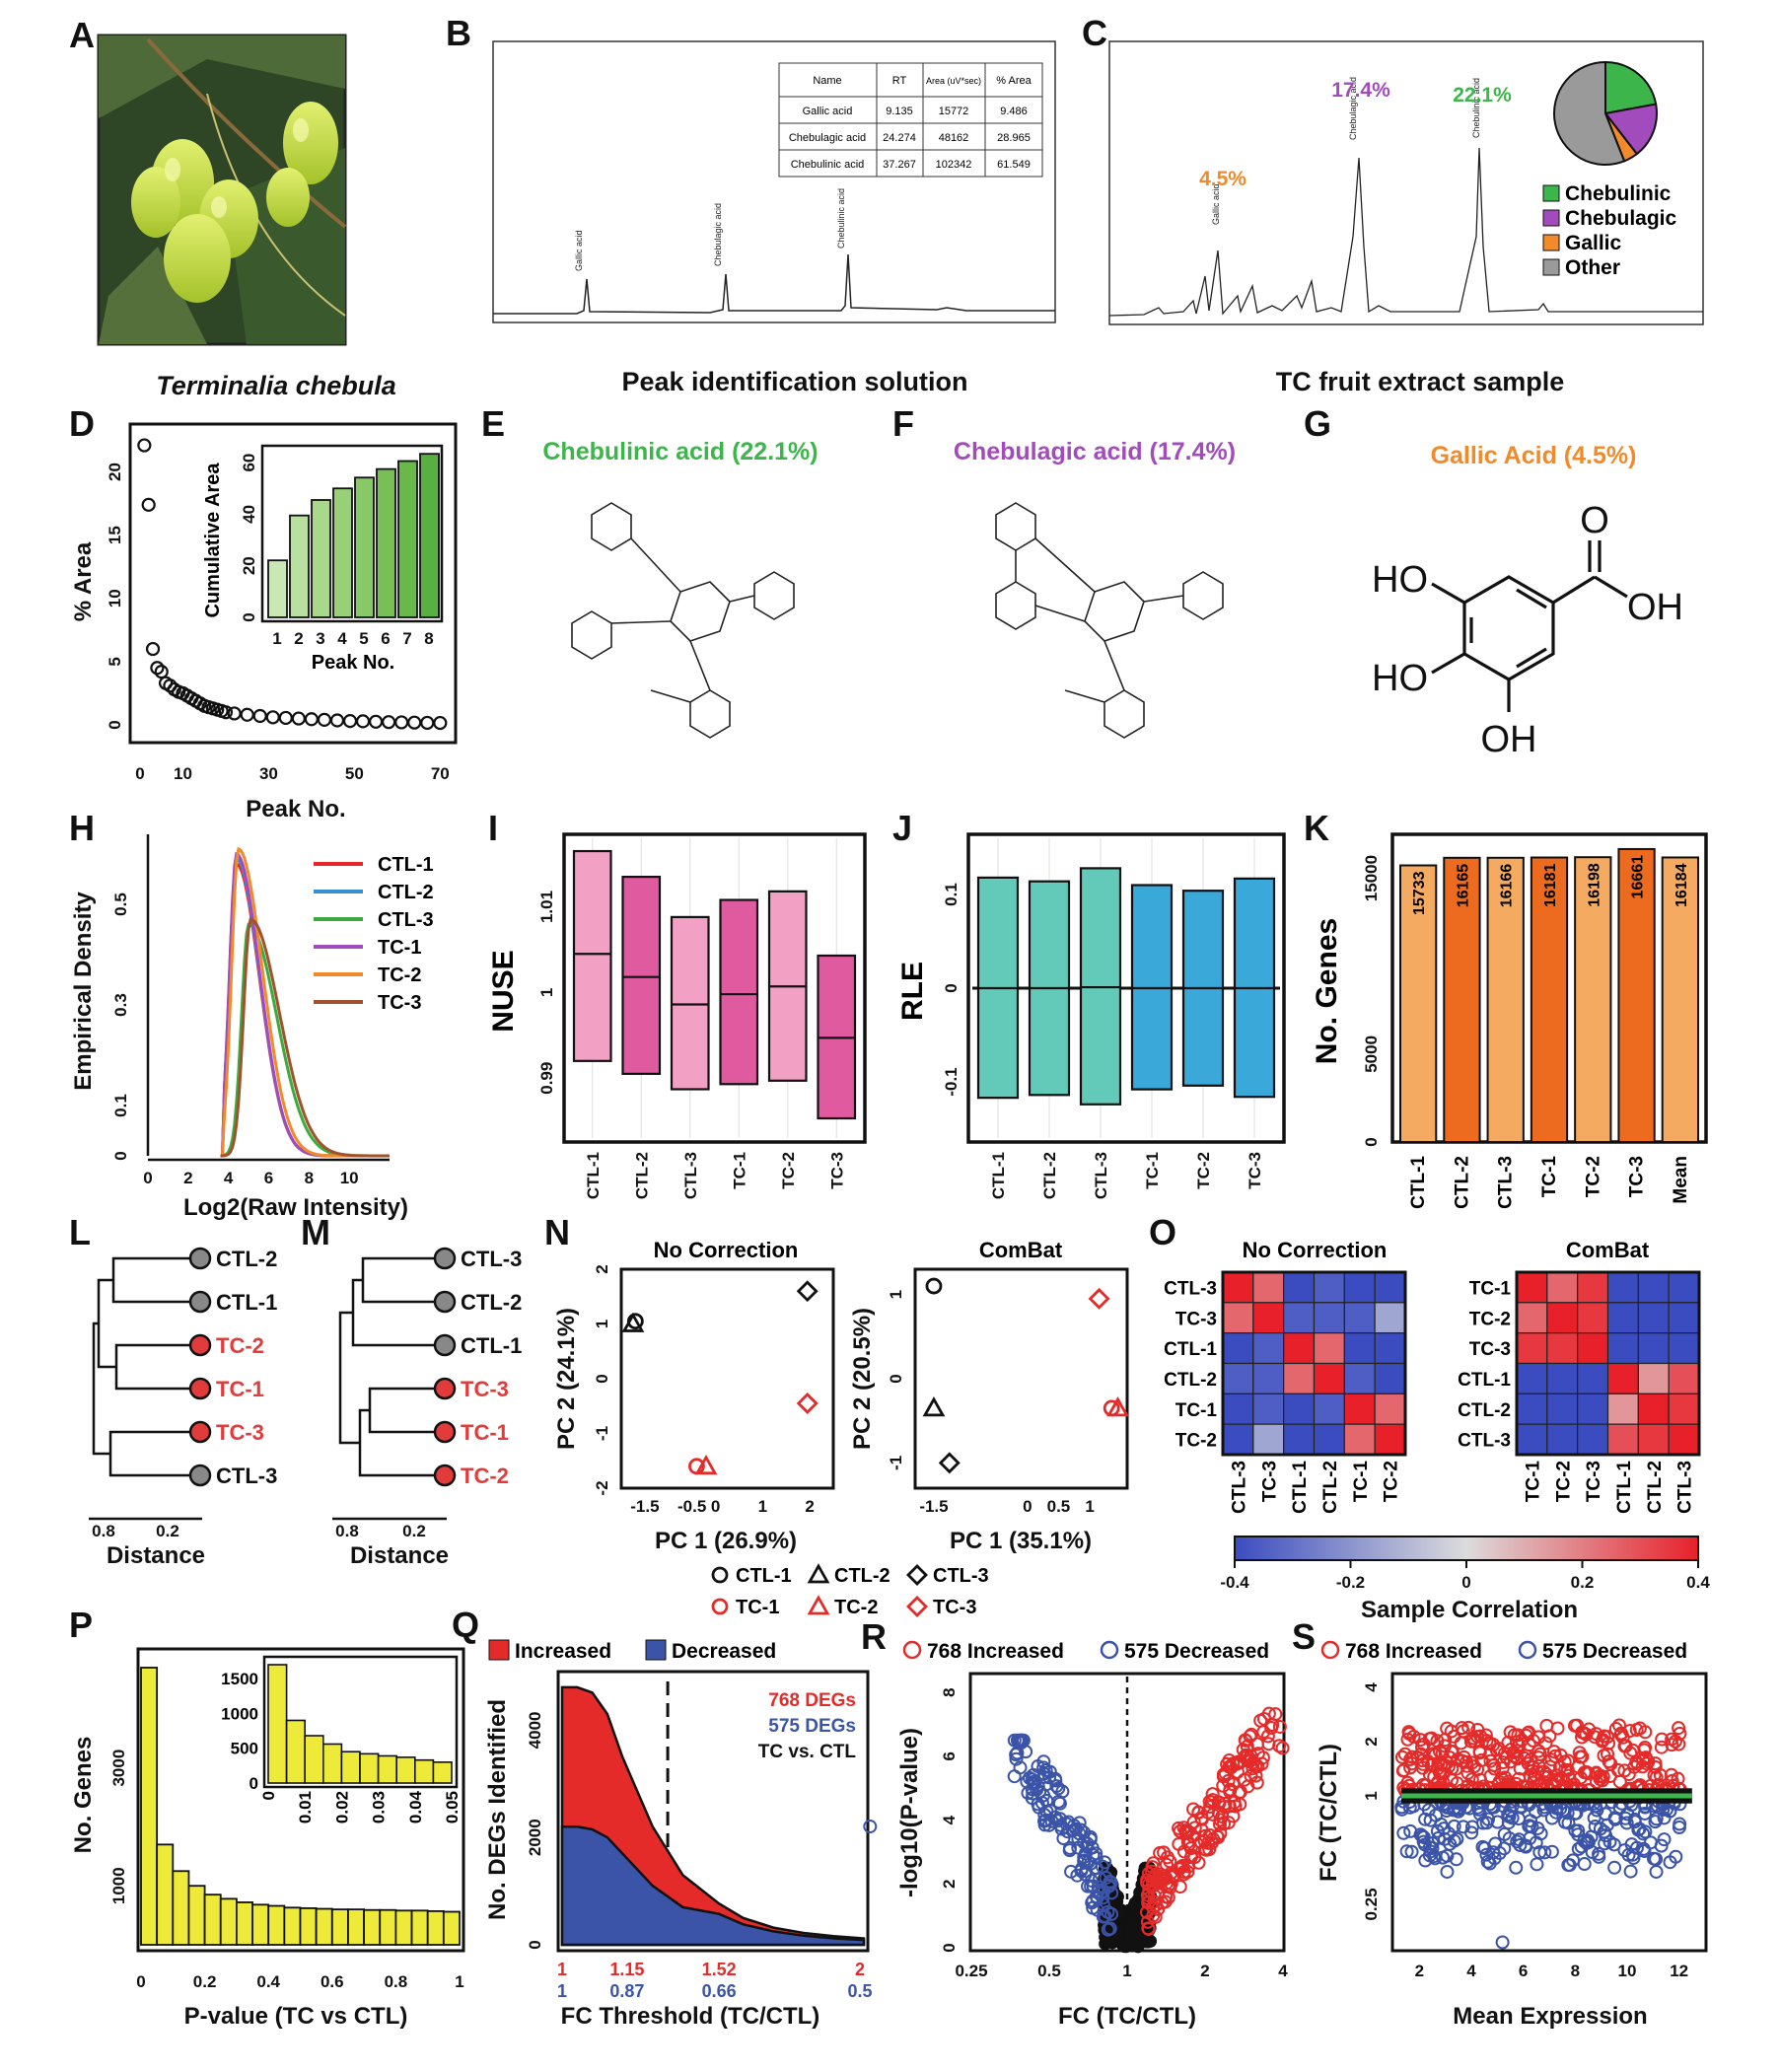 This screenshot has width=1780, height=2072. What do you see at coordinates (1419, 1182) in the screenshot?
I see `k-xtick: CTL-1` at bounding box center [1419, 1182].